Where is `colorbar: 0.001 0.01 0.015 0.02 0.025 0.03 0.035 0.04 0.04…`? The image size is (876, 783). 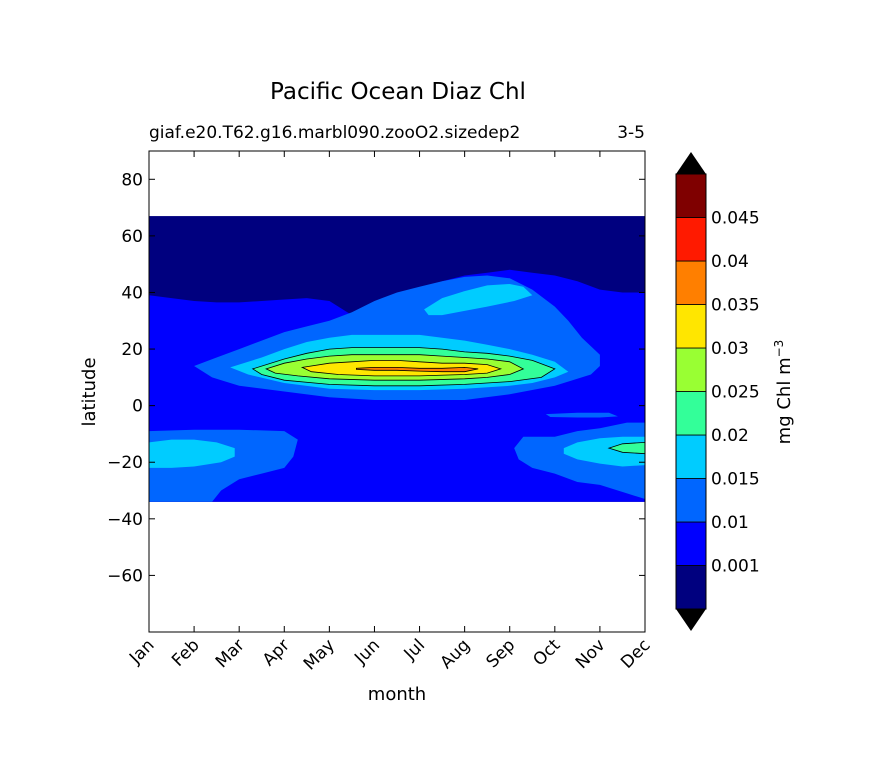 colorbar: 0.001 0.01 0.015 0.02 0.025 0.03 0.035 0.04 0.04… is located at coordinates (717, 391).